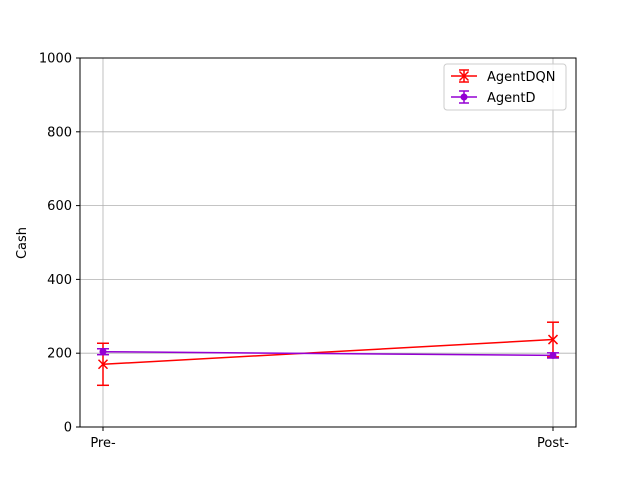 The image size is (640, 480). I want to click on x-tick-label: Pre-, so click(103, 443).